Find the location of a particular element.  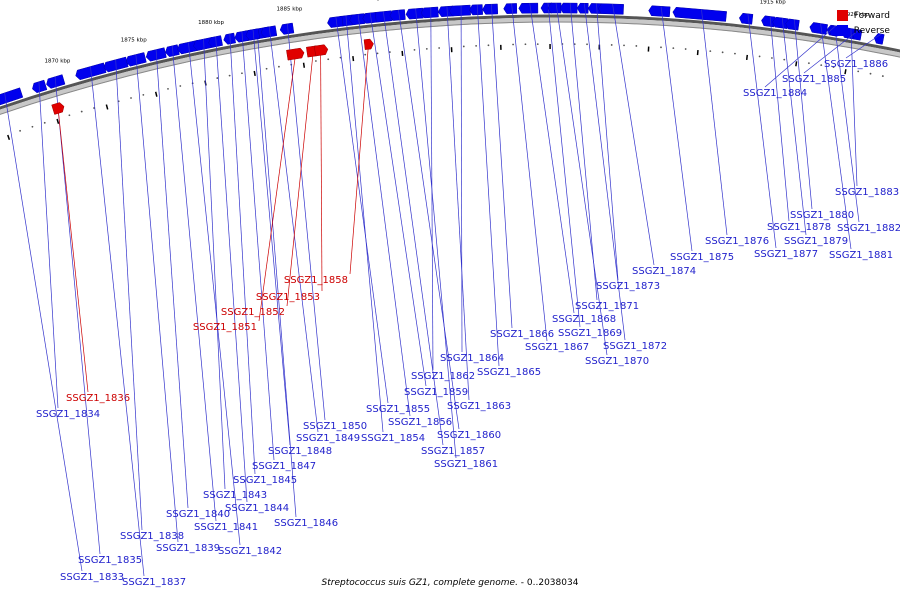

caption-organism: Streptococcus suis GZ1, complete genome. is located at coordinates (419, 583).